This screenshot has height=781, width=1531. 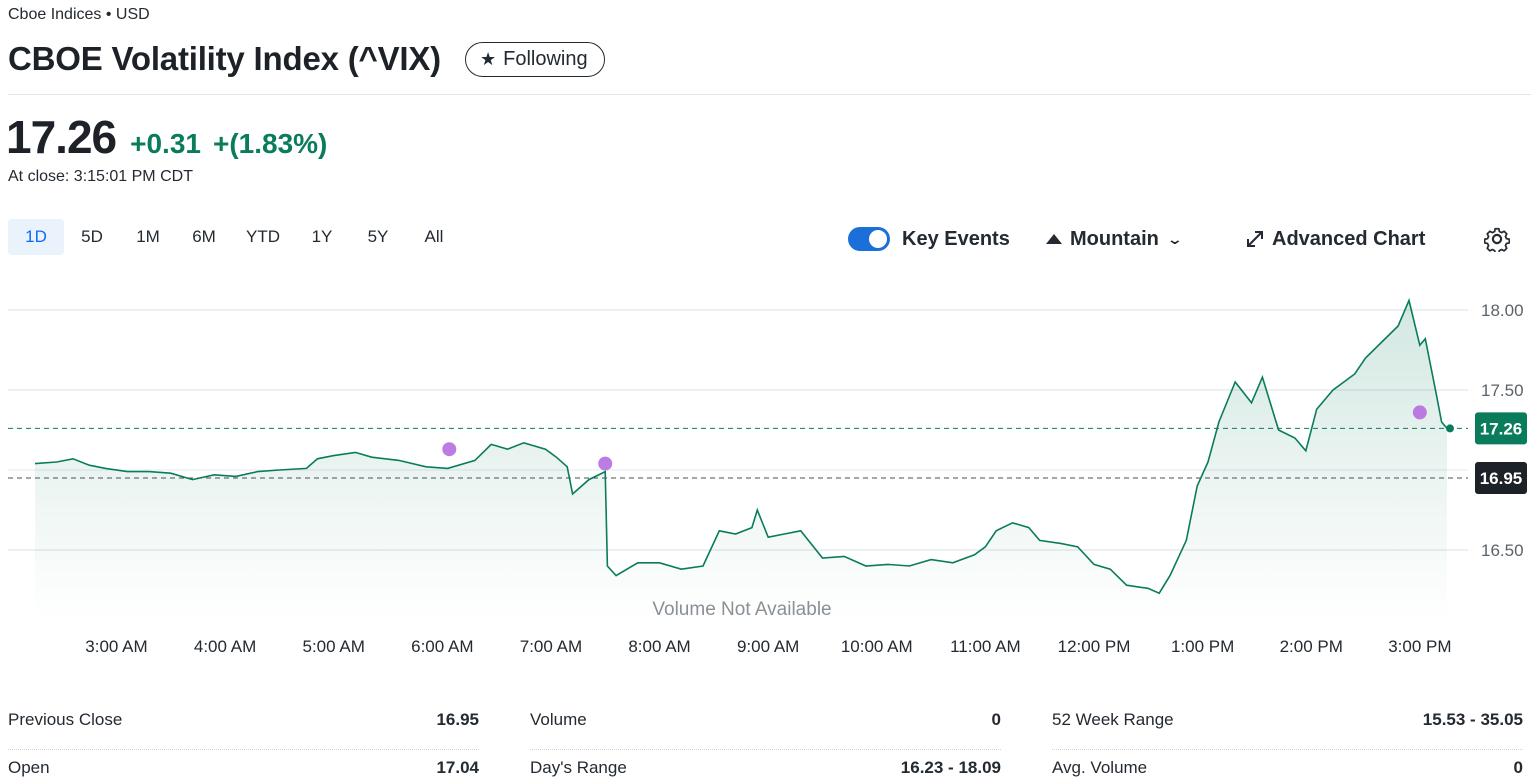 I want to click on star-icon: ★, so click(x=488, y=58).